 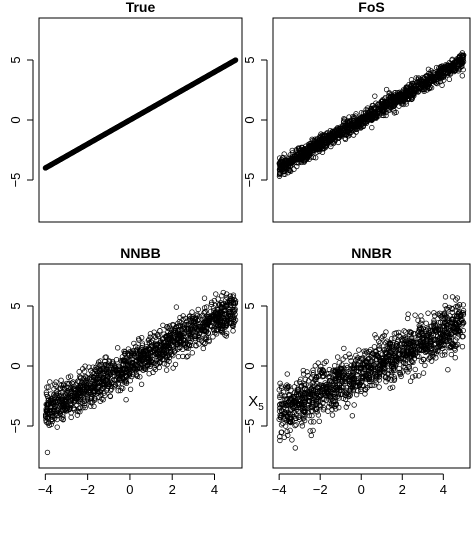 I want to click on data-points-nnbb, so click(x=140, y=372).